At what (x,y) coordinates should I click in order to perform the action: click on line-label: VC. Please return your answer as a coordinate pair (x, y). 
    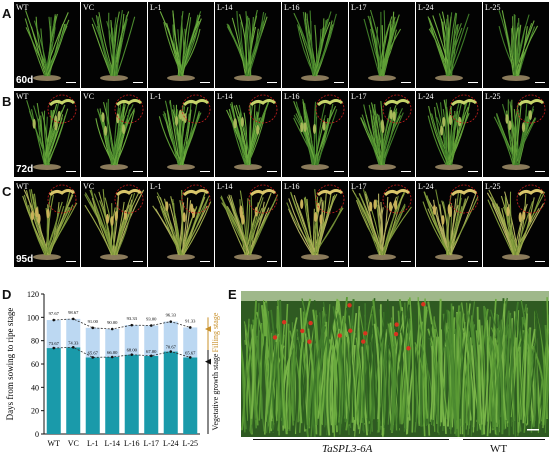
    Looking at the image, I should click on (89, 7).